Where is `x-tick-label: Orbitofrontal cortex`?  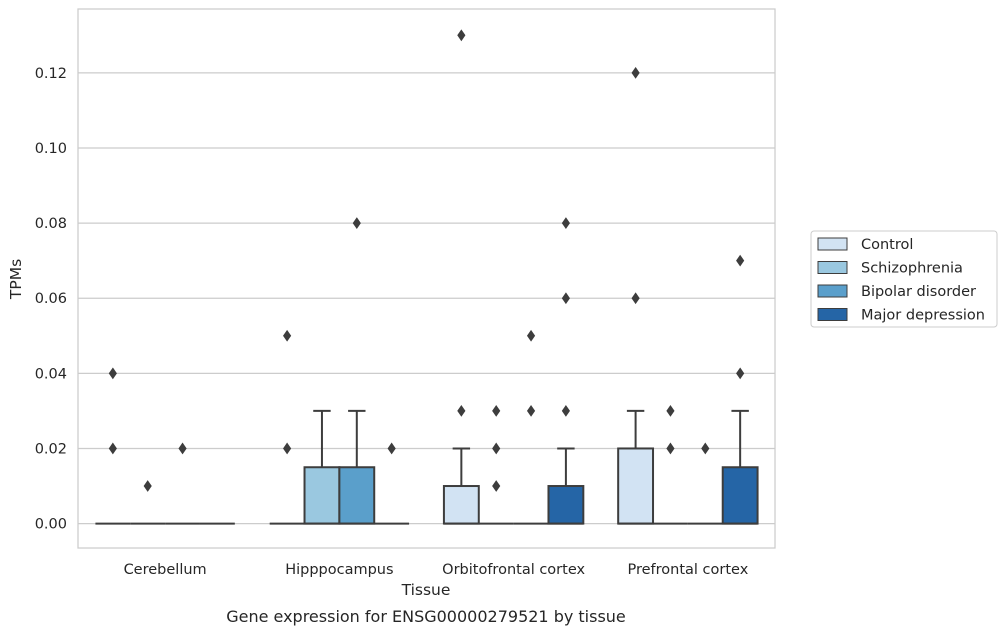 x-tick-label: Orbitofrontal cortex is located at coordinates (513, 570).